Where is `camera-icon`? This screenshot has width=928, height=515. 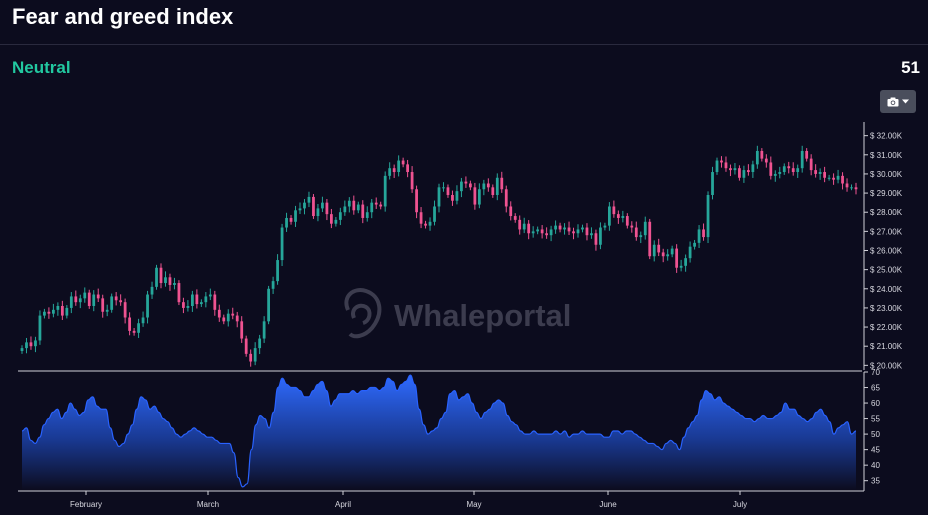 camera-icon is located at coordinates (893, 101).